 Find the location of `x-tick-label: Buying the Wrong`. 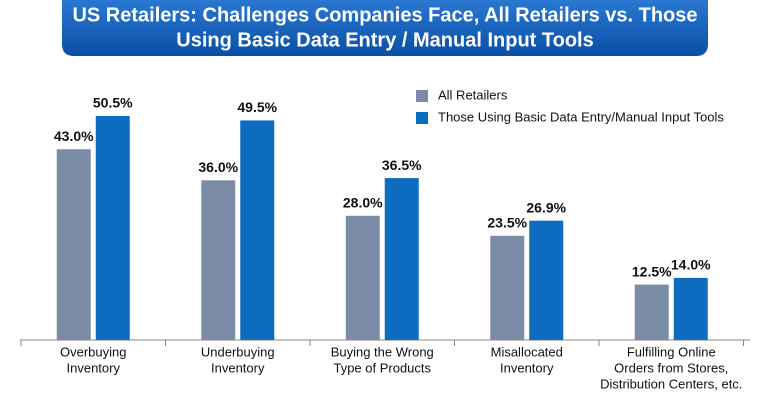

x-tick-label: Buying the Wrong is located at coordinates (382, 351).